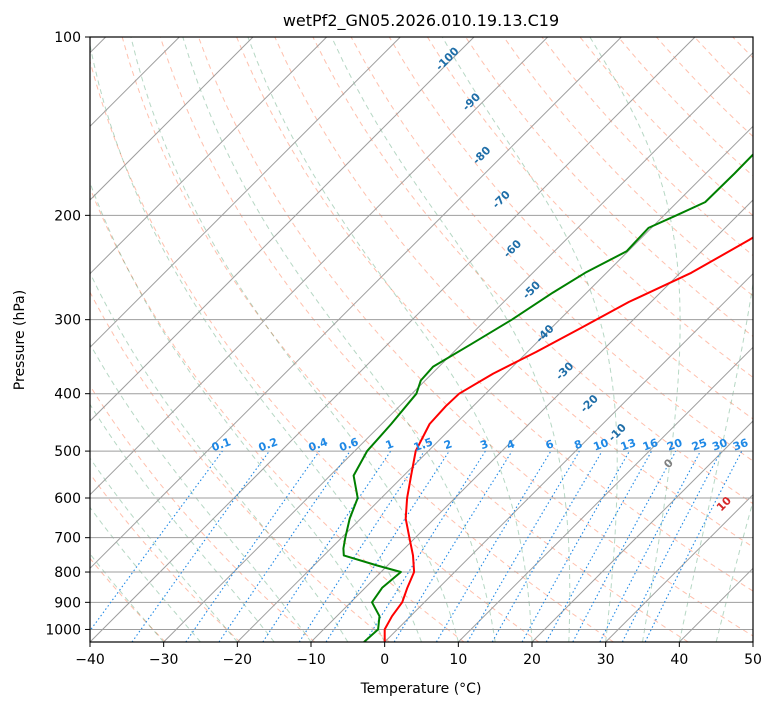  I want to click on y-tick-label: 1000, so click(63, 630).